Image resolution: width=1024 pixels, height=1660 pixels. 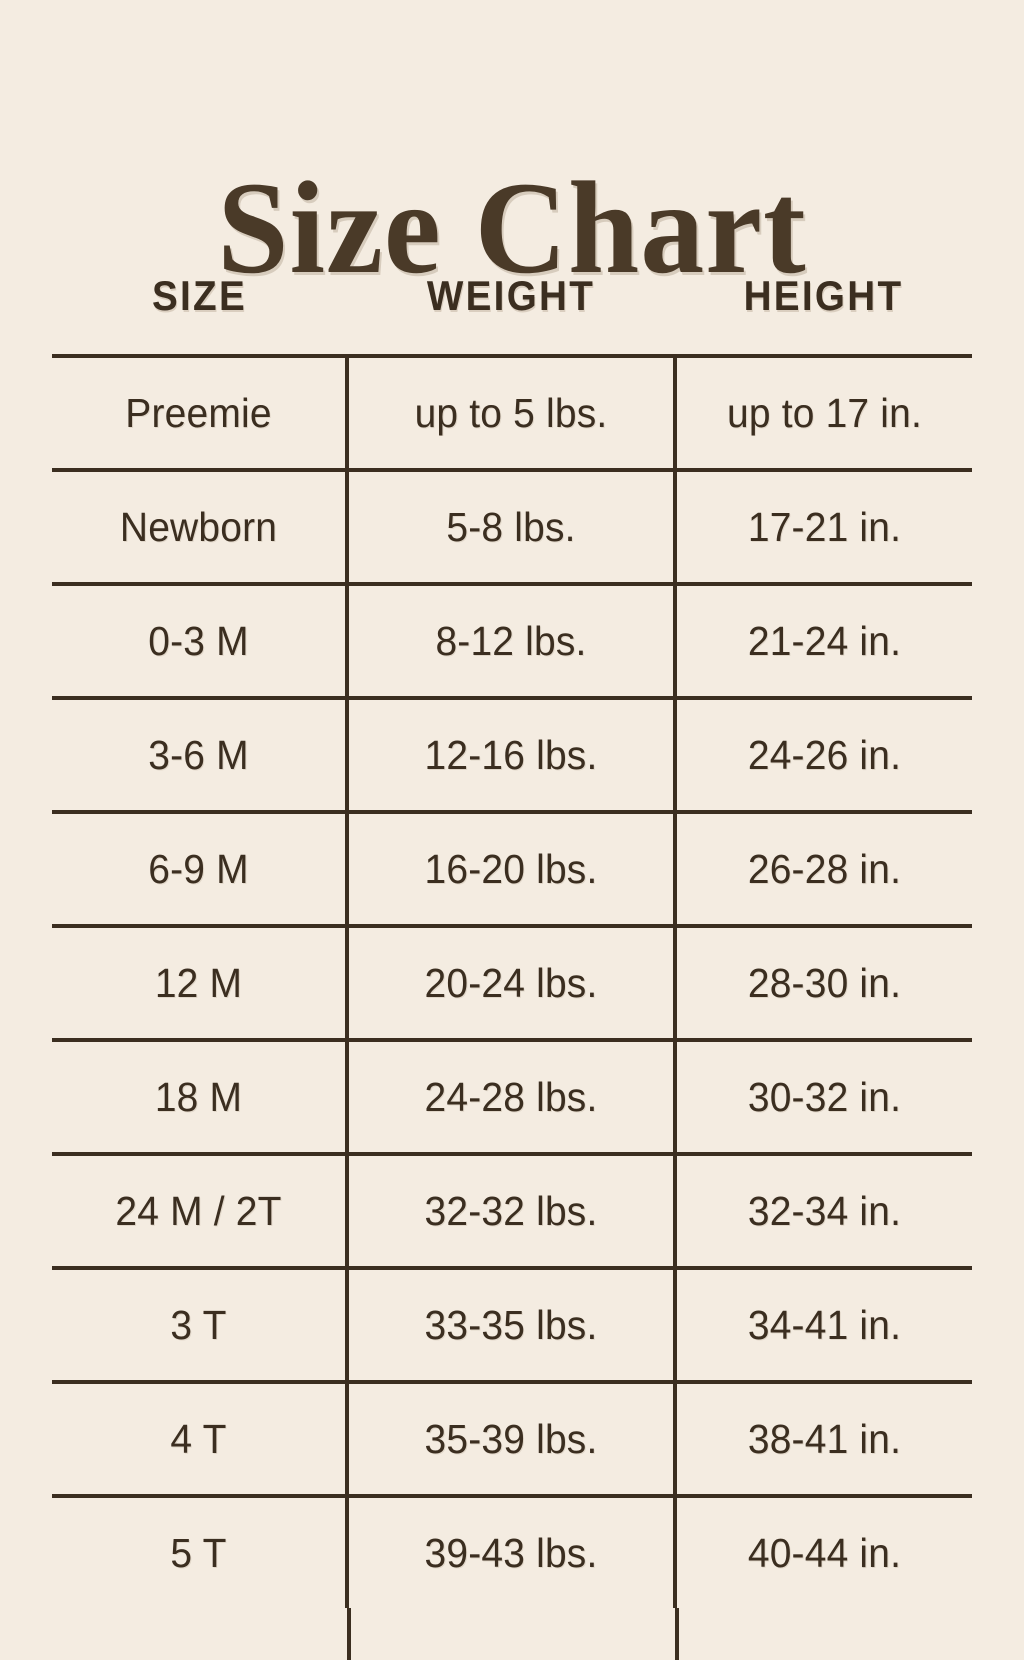 I want to click on table-row: 18 M 24-28 lbs. 30-32 in., so click(x=512, y=1096).